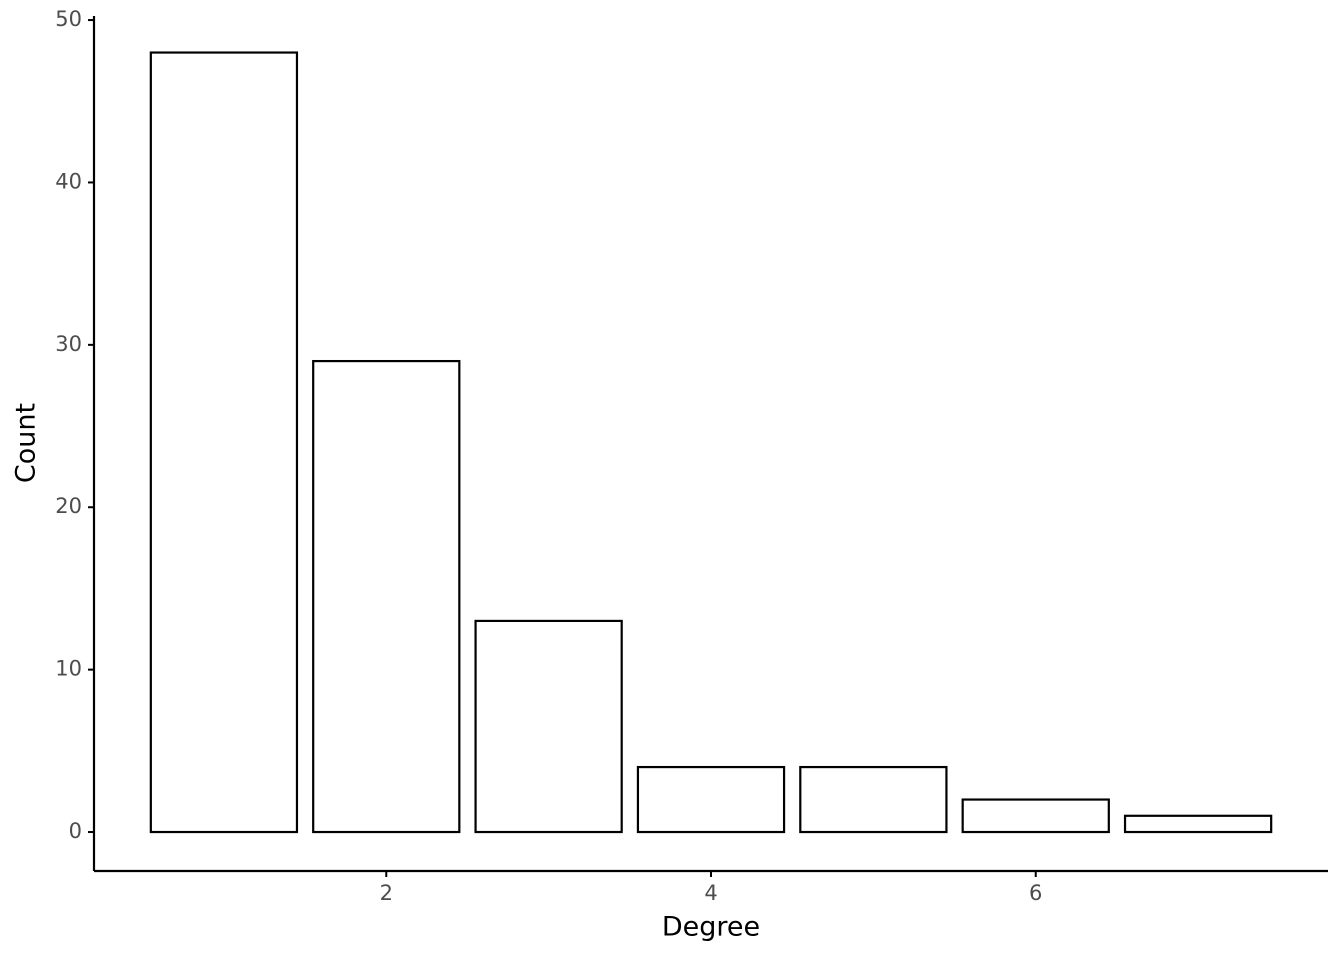  What do you see at coordinates (1035, 893) in the screenshot?
I see `x-tick-label: 6` at bounding box center [1035, 893].